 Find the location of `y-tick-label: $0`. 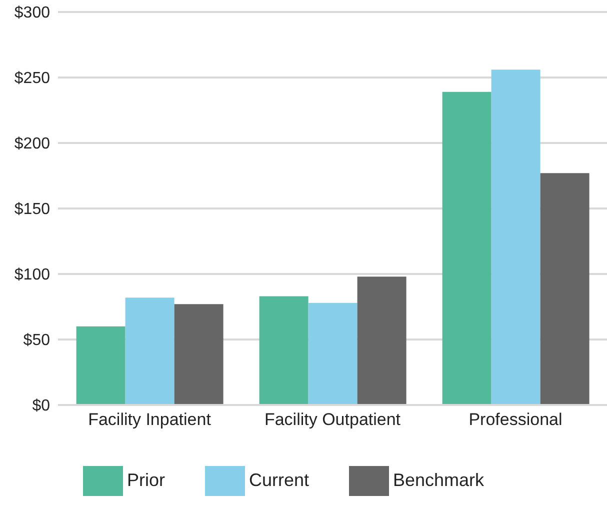

y-tick-label: $0 is located at coordinates (41, 406).